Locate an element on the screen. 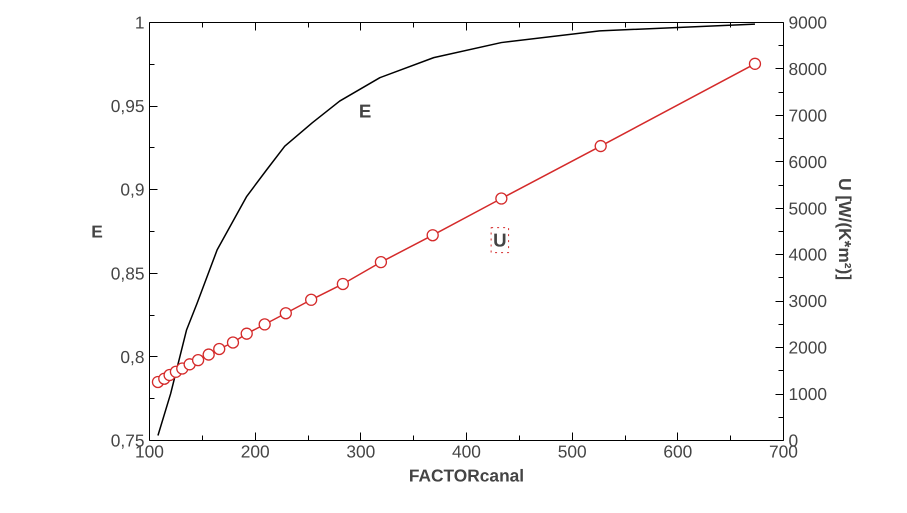 The width and height of the screenshot is (907, 513). y-tick-label: 0,9 is located at coordinates (132, 190).